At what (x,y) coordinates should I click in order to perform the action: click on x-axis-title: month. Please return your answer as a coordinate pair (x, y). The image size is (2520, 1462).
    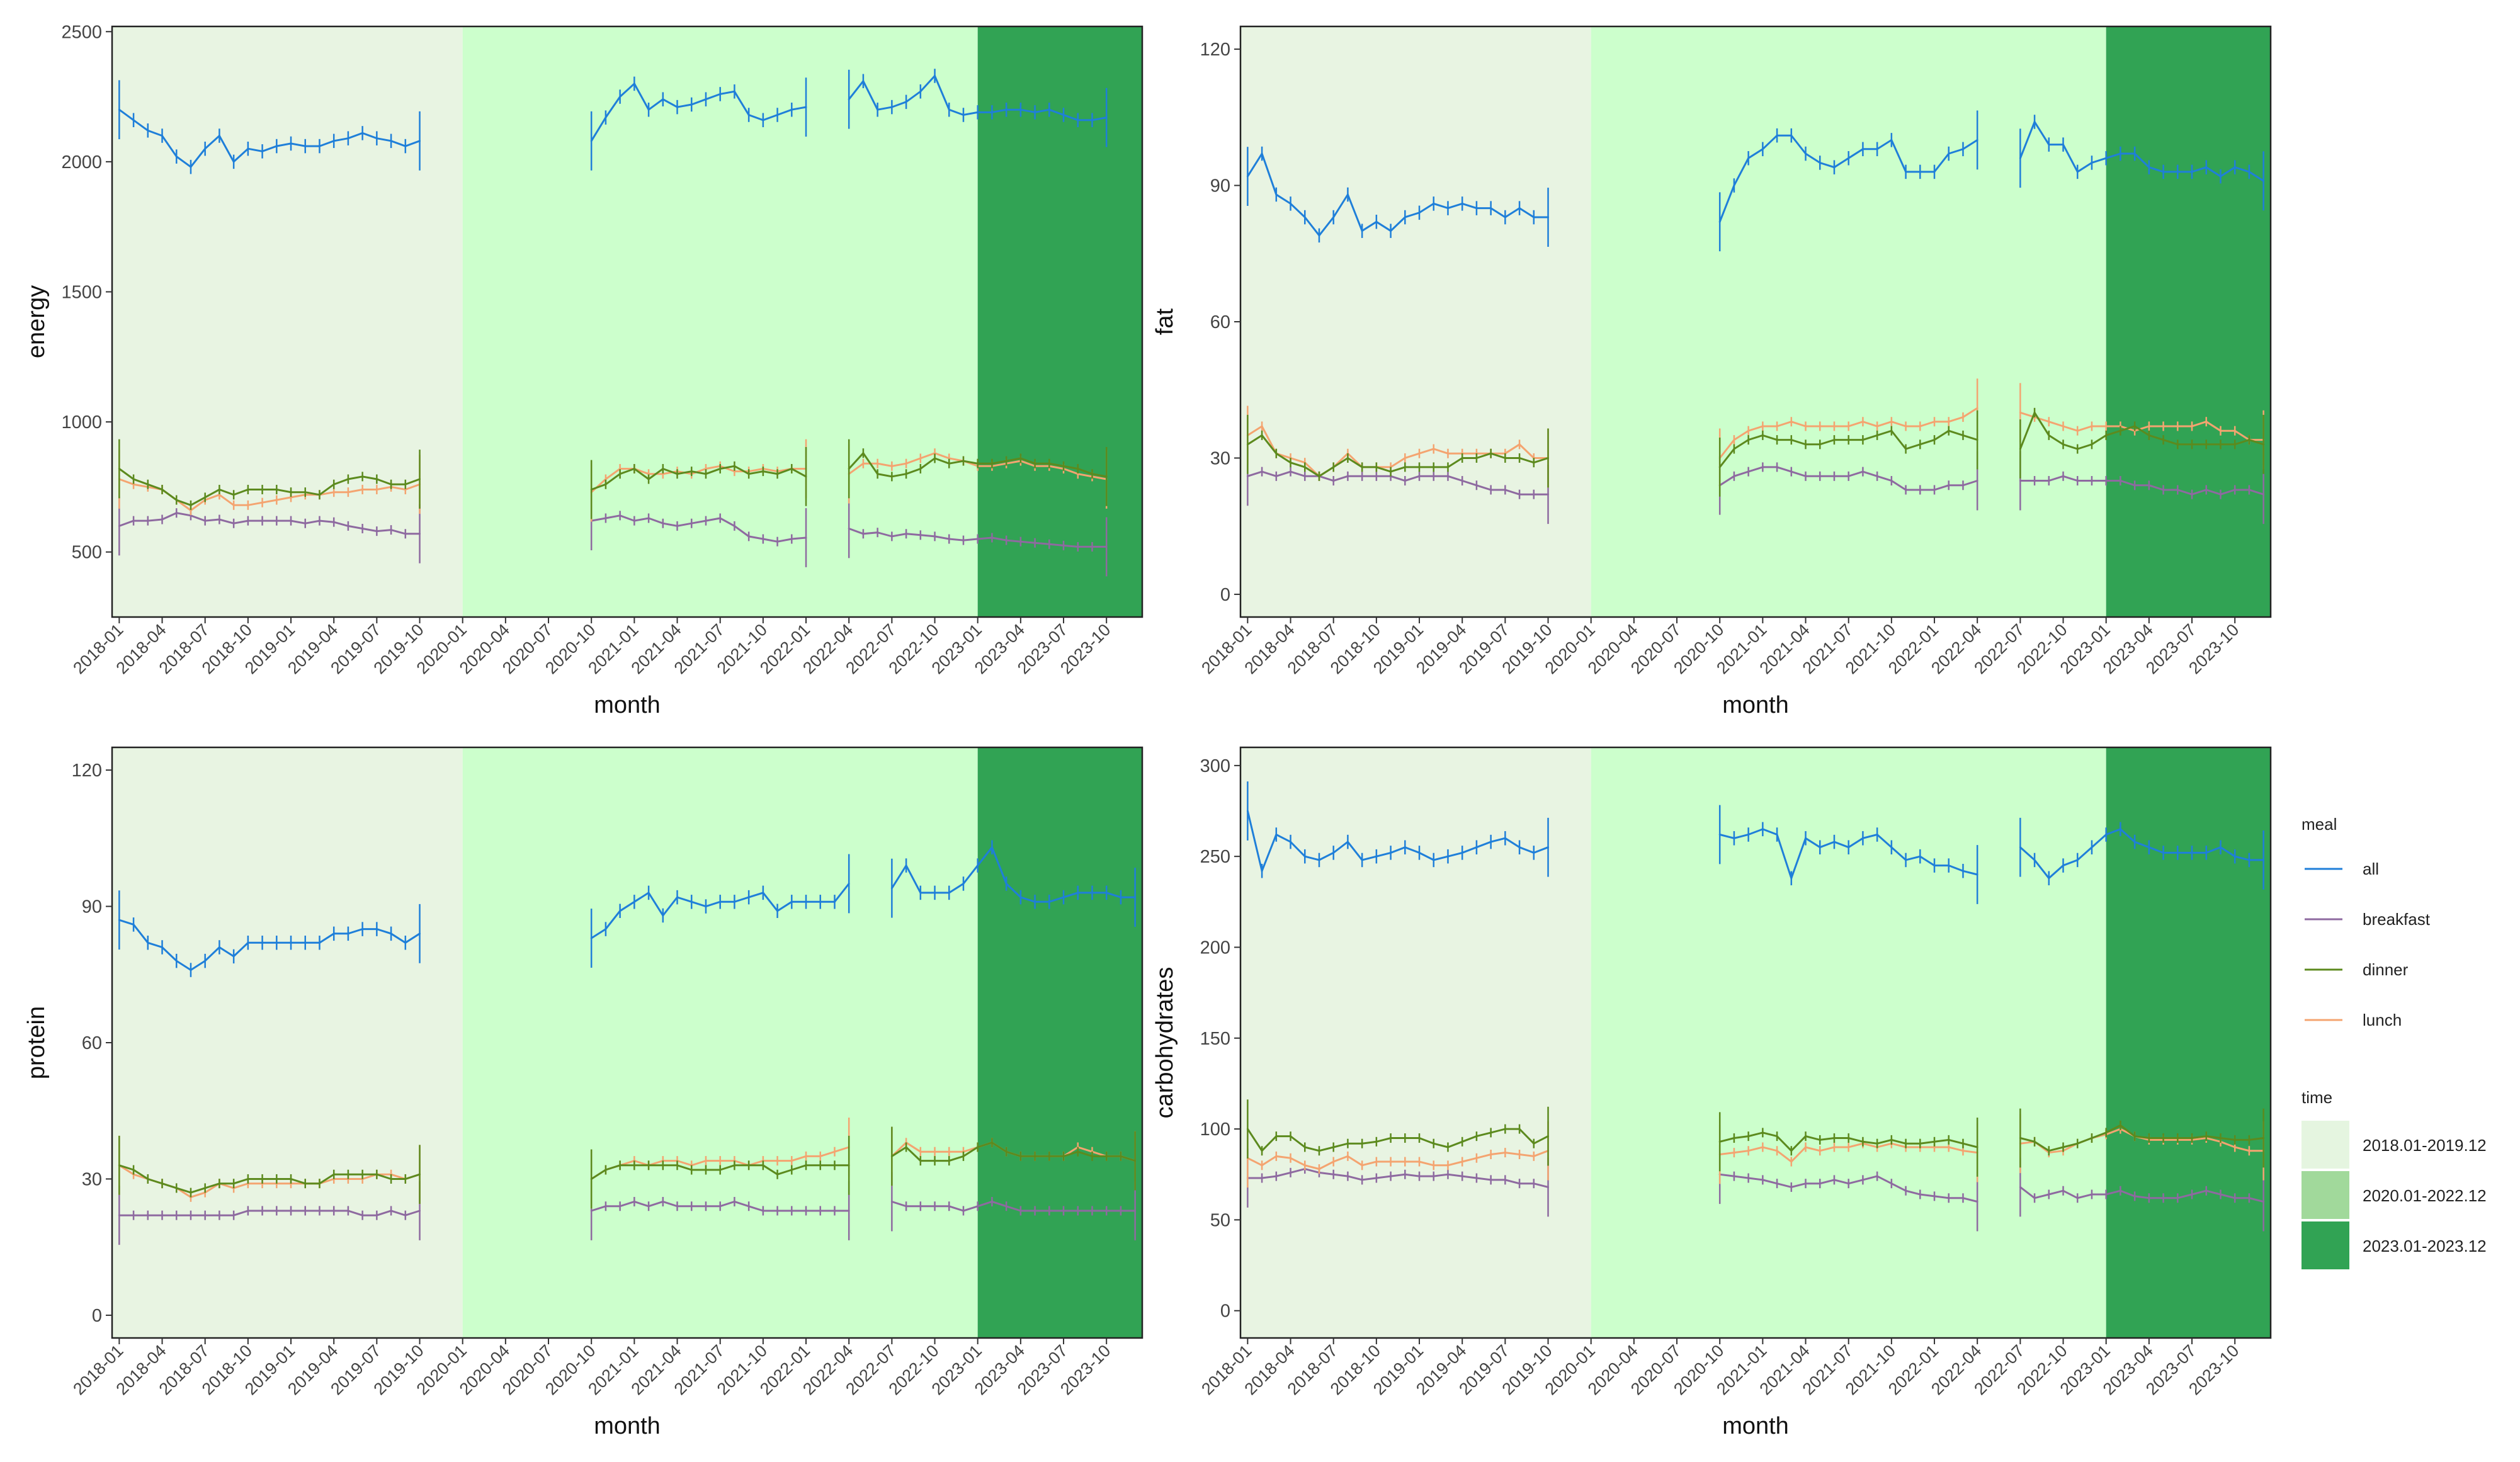
    Looking at the image, I should click on (1755, 1426).